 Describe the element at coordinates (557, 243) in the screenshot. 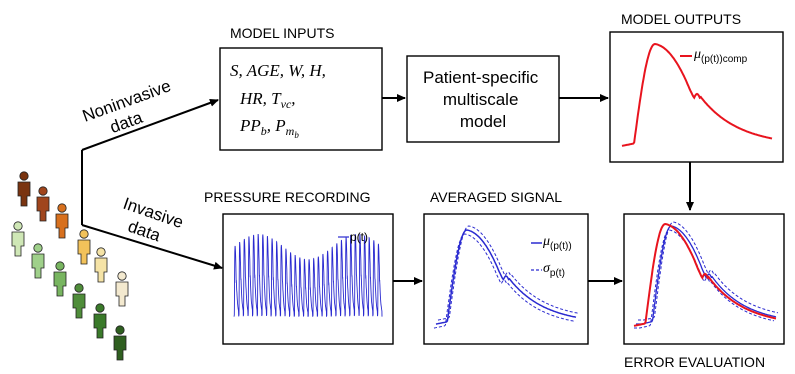

I see `avg-mu-legend-label: μ(p(t))` at that location.